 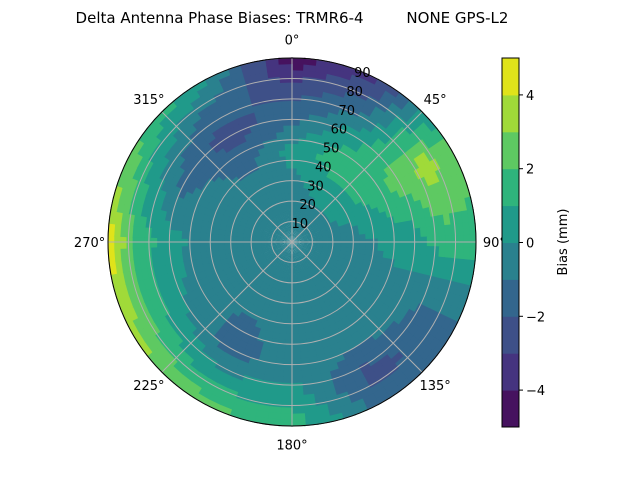 I want to click on r-tick-label: 20, so click(x=307, y=205).